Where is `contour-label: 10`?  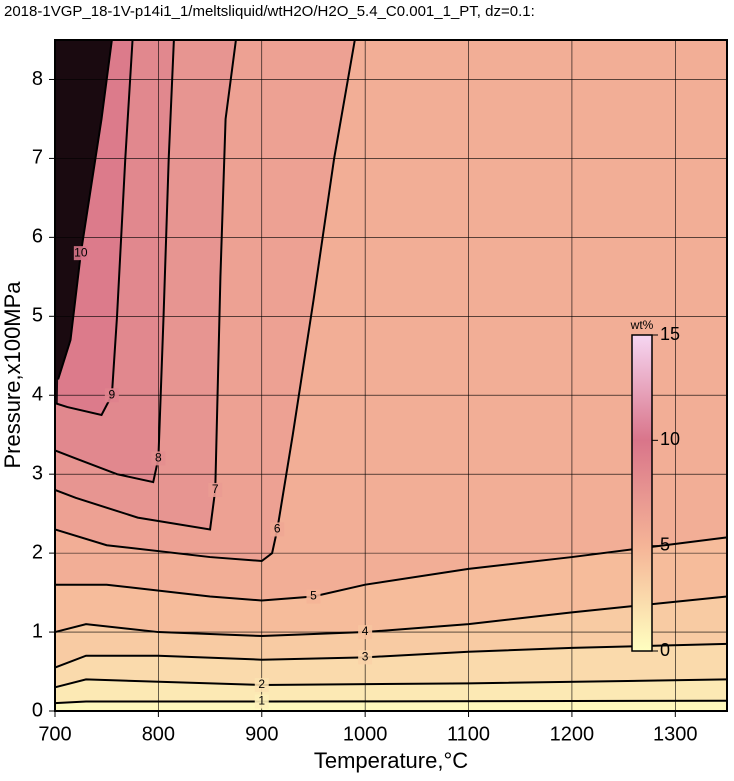 contour-label: 10 is located at coordinates (81, 252).